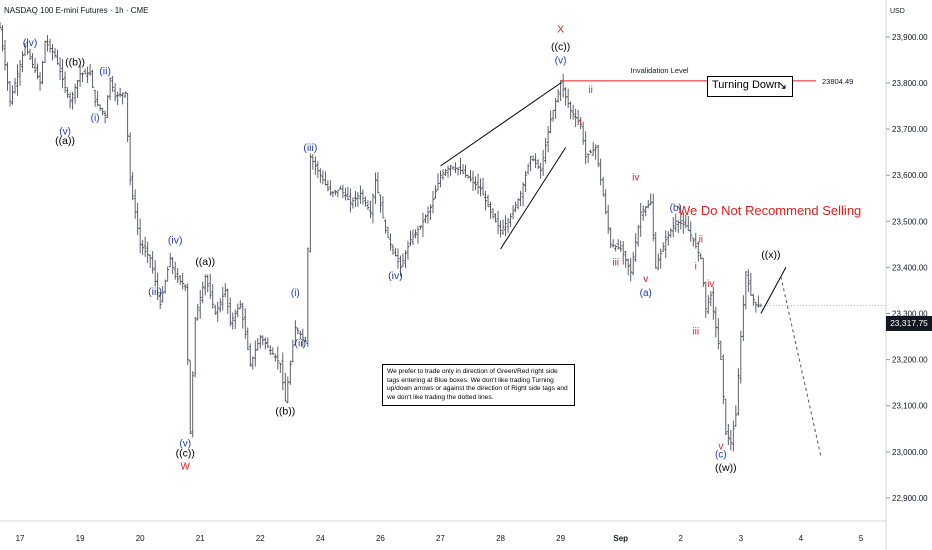 The height and width of the screenshot is (550, 932). What do you see at coordinates (910, 452) in the screenshot?
I see `y-tick-label: 23,000.00` at bounding box center [910, 452].